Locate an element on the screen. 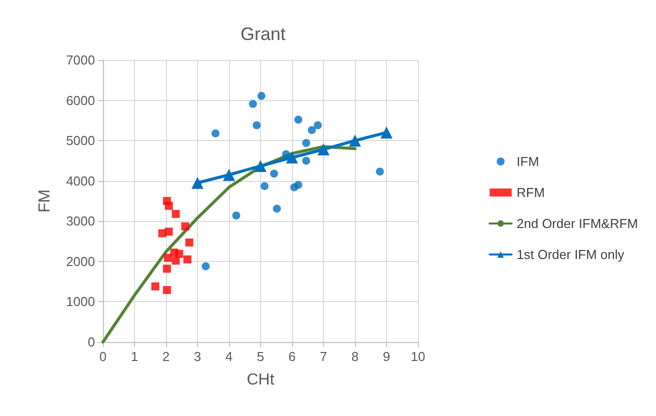 The height and width of the screenshot is (416, 656). y-axis-title: FM is located at coordinates (45, 201).